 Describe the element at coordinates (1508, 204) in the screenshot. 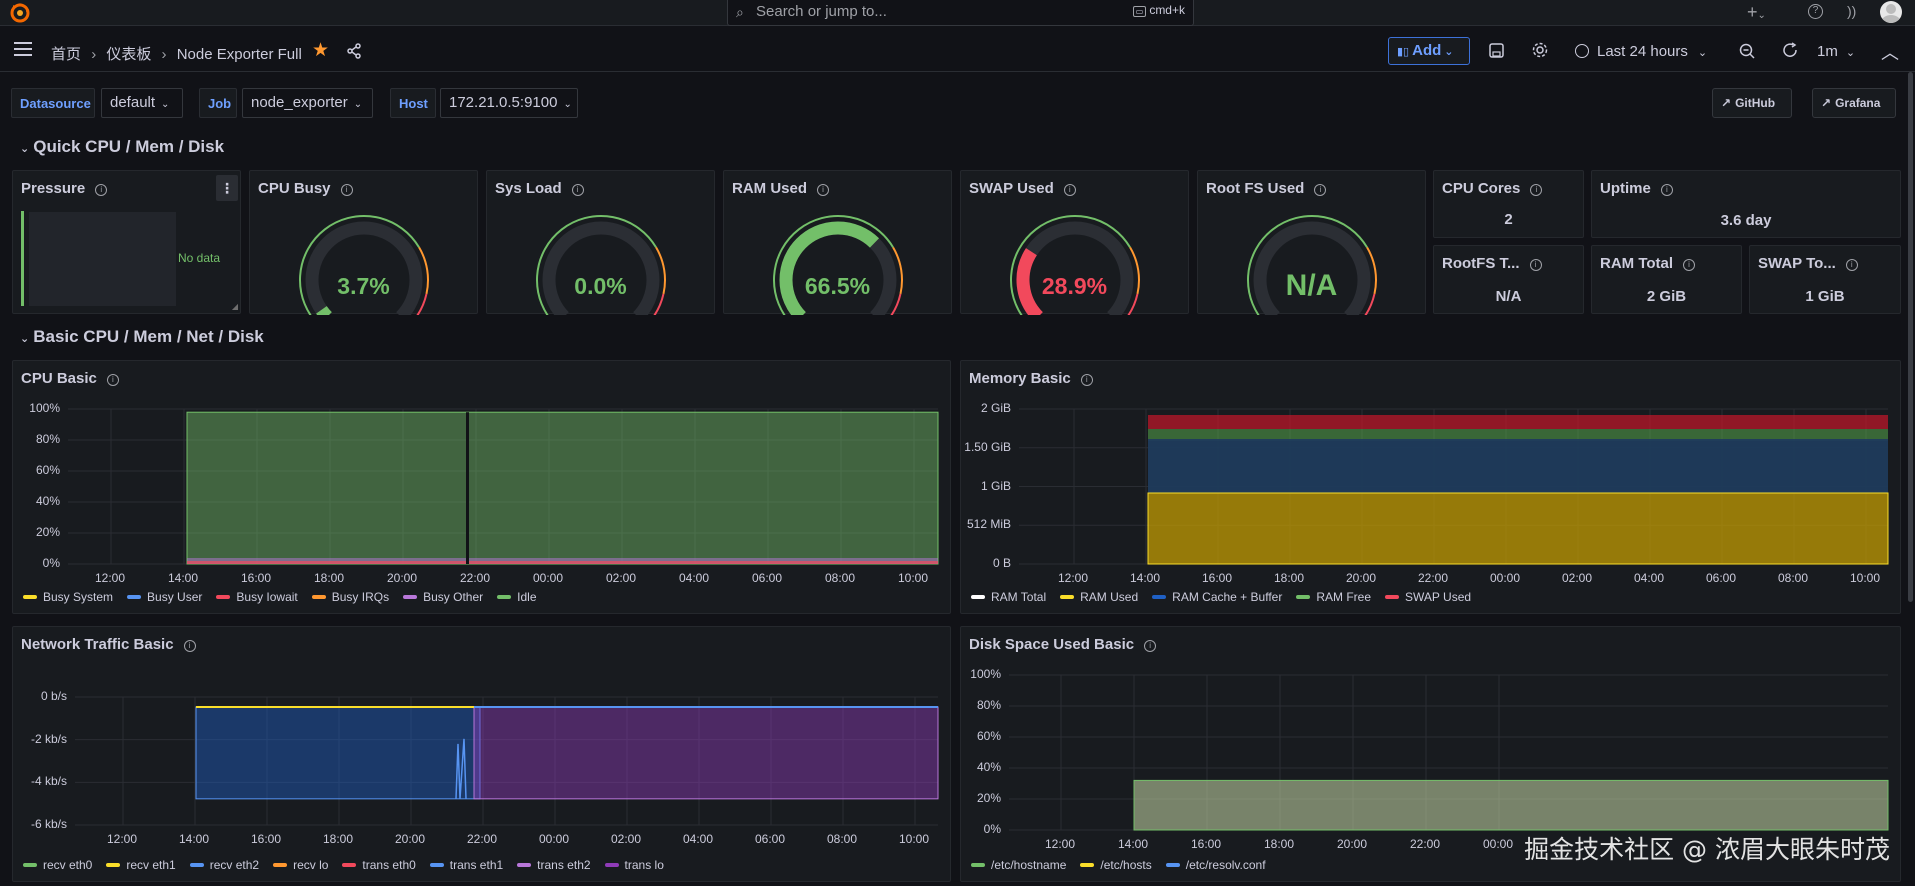

I see `cpu-cores-panel: CPU Cores i 2` at that location.